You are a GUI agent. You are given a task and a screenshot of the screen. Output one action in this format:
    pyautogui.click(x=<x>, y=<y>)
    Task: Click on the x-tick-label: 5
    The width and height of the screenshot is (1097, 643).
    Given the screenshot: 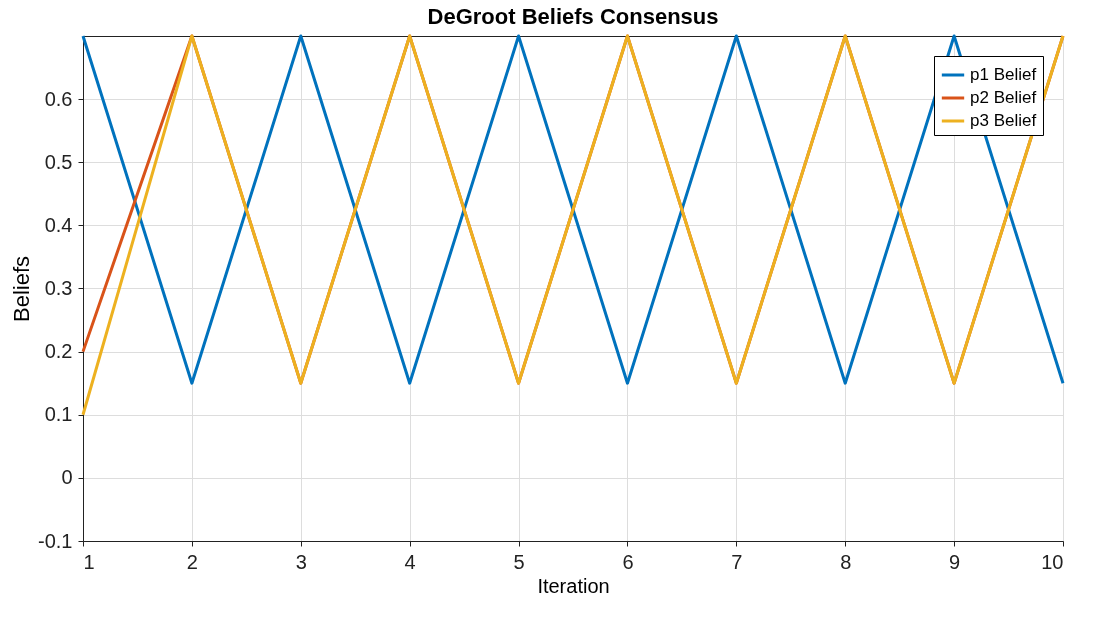 What is the action you would take?
    pyautogui.click(x=519, y=561)
    